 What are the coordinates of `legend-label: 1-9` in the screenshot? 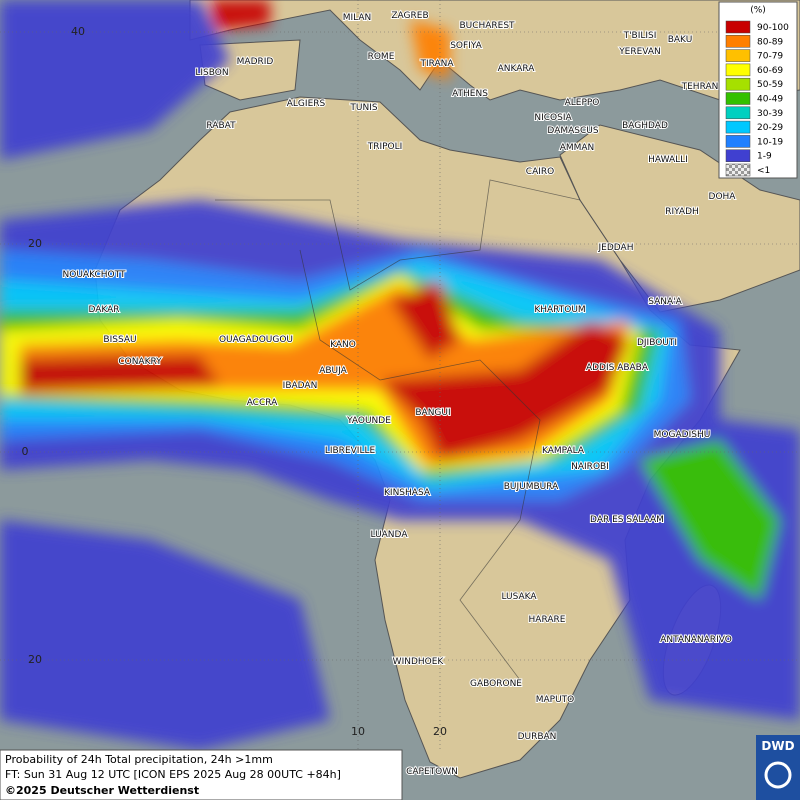 It's located at (764, 157).